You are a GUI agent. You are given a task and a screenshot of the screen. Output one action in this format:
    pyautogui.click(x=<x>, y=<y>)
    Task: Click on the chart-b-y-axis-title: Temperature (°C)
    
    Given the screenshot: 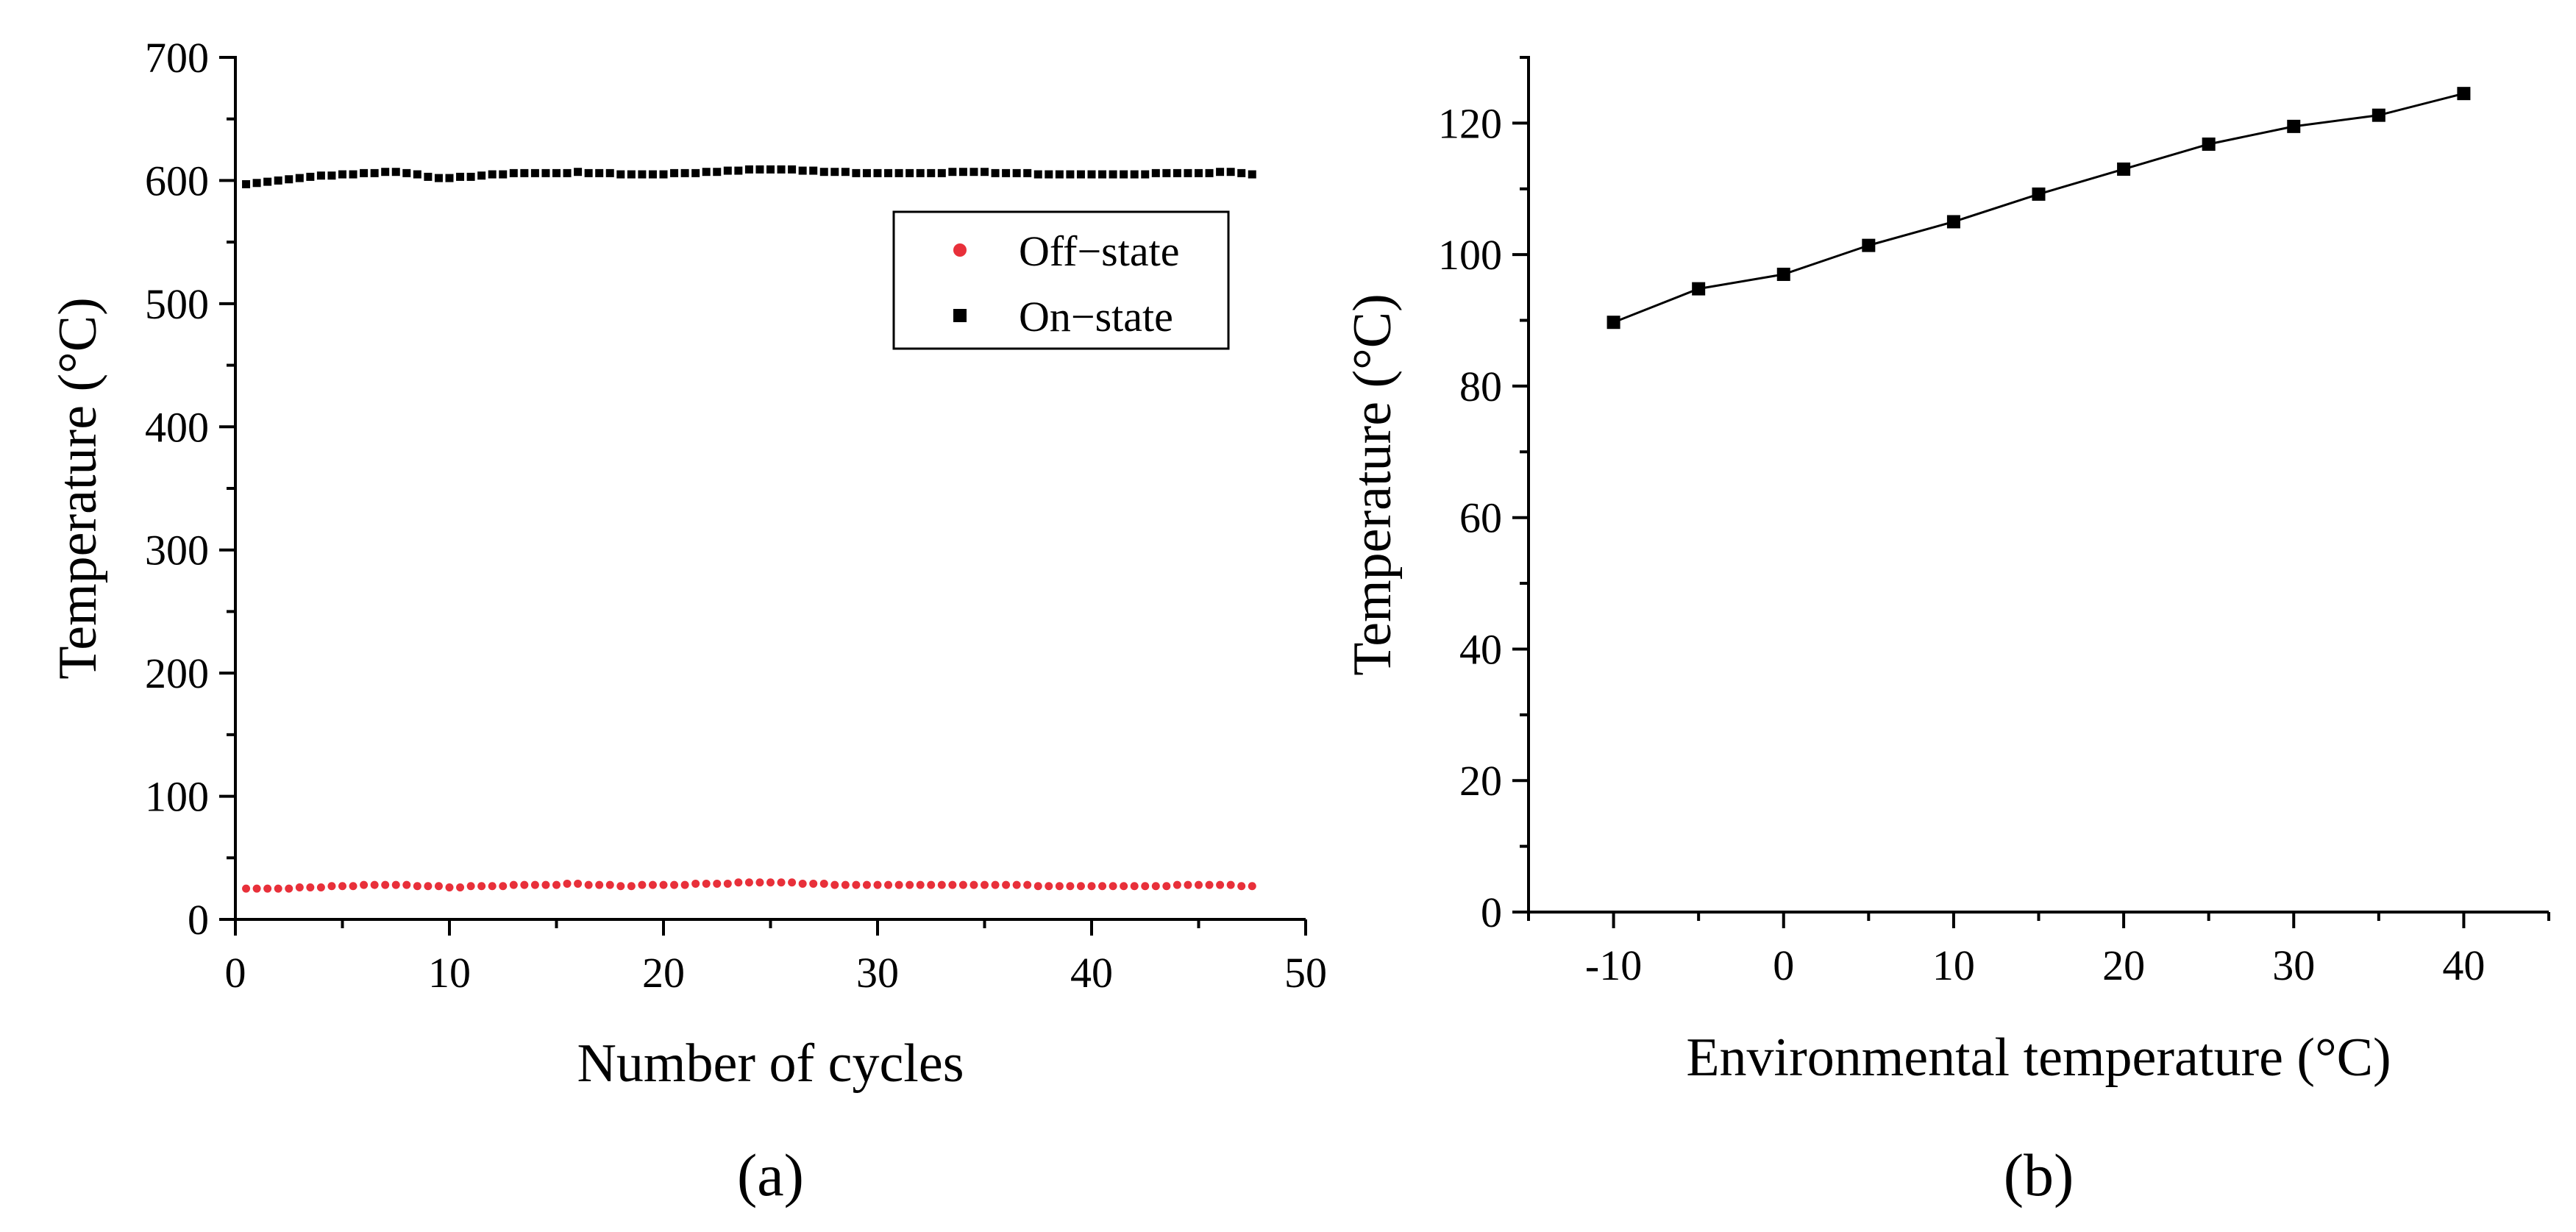 What is the action you would take?
    pyautogui.click(x=1372, y=484)
    